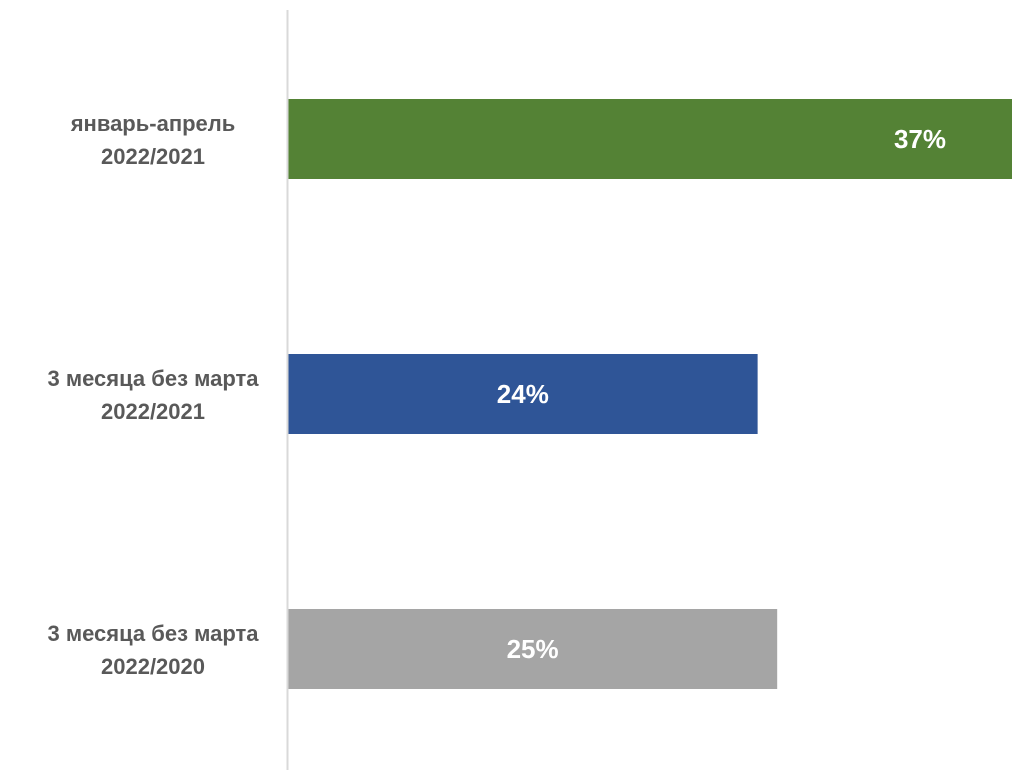 Image resolution: width=1012 pixels, height=773 pixels. Describe the element at coordinates (153, 666) in the screenshot. I see `category-label-3-line-2: 2022/2020` at that location.